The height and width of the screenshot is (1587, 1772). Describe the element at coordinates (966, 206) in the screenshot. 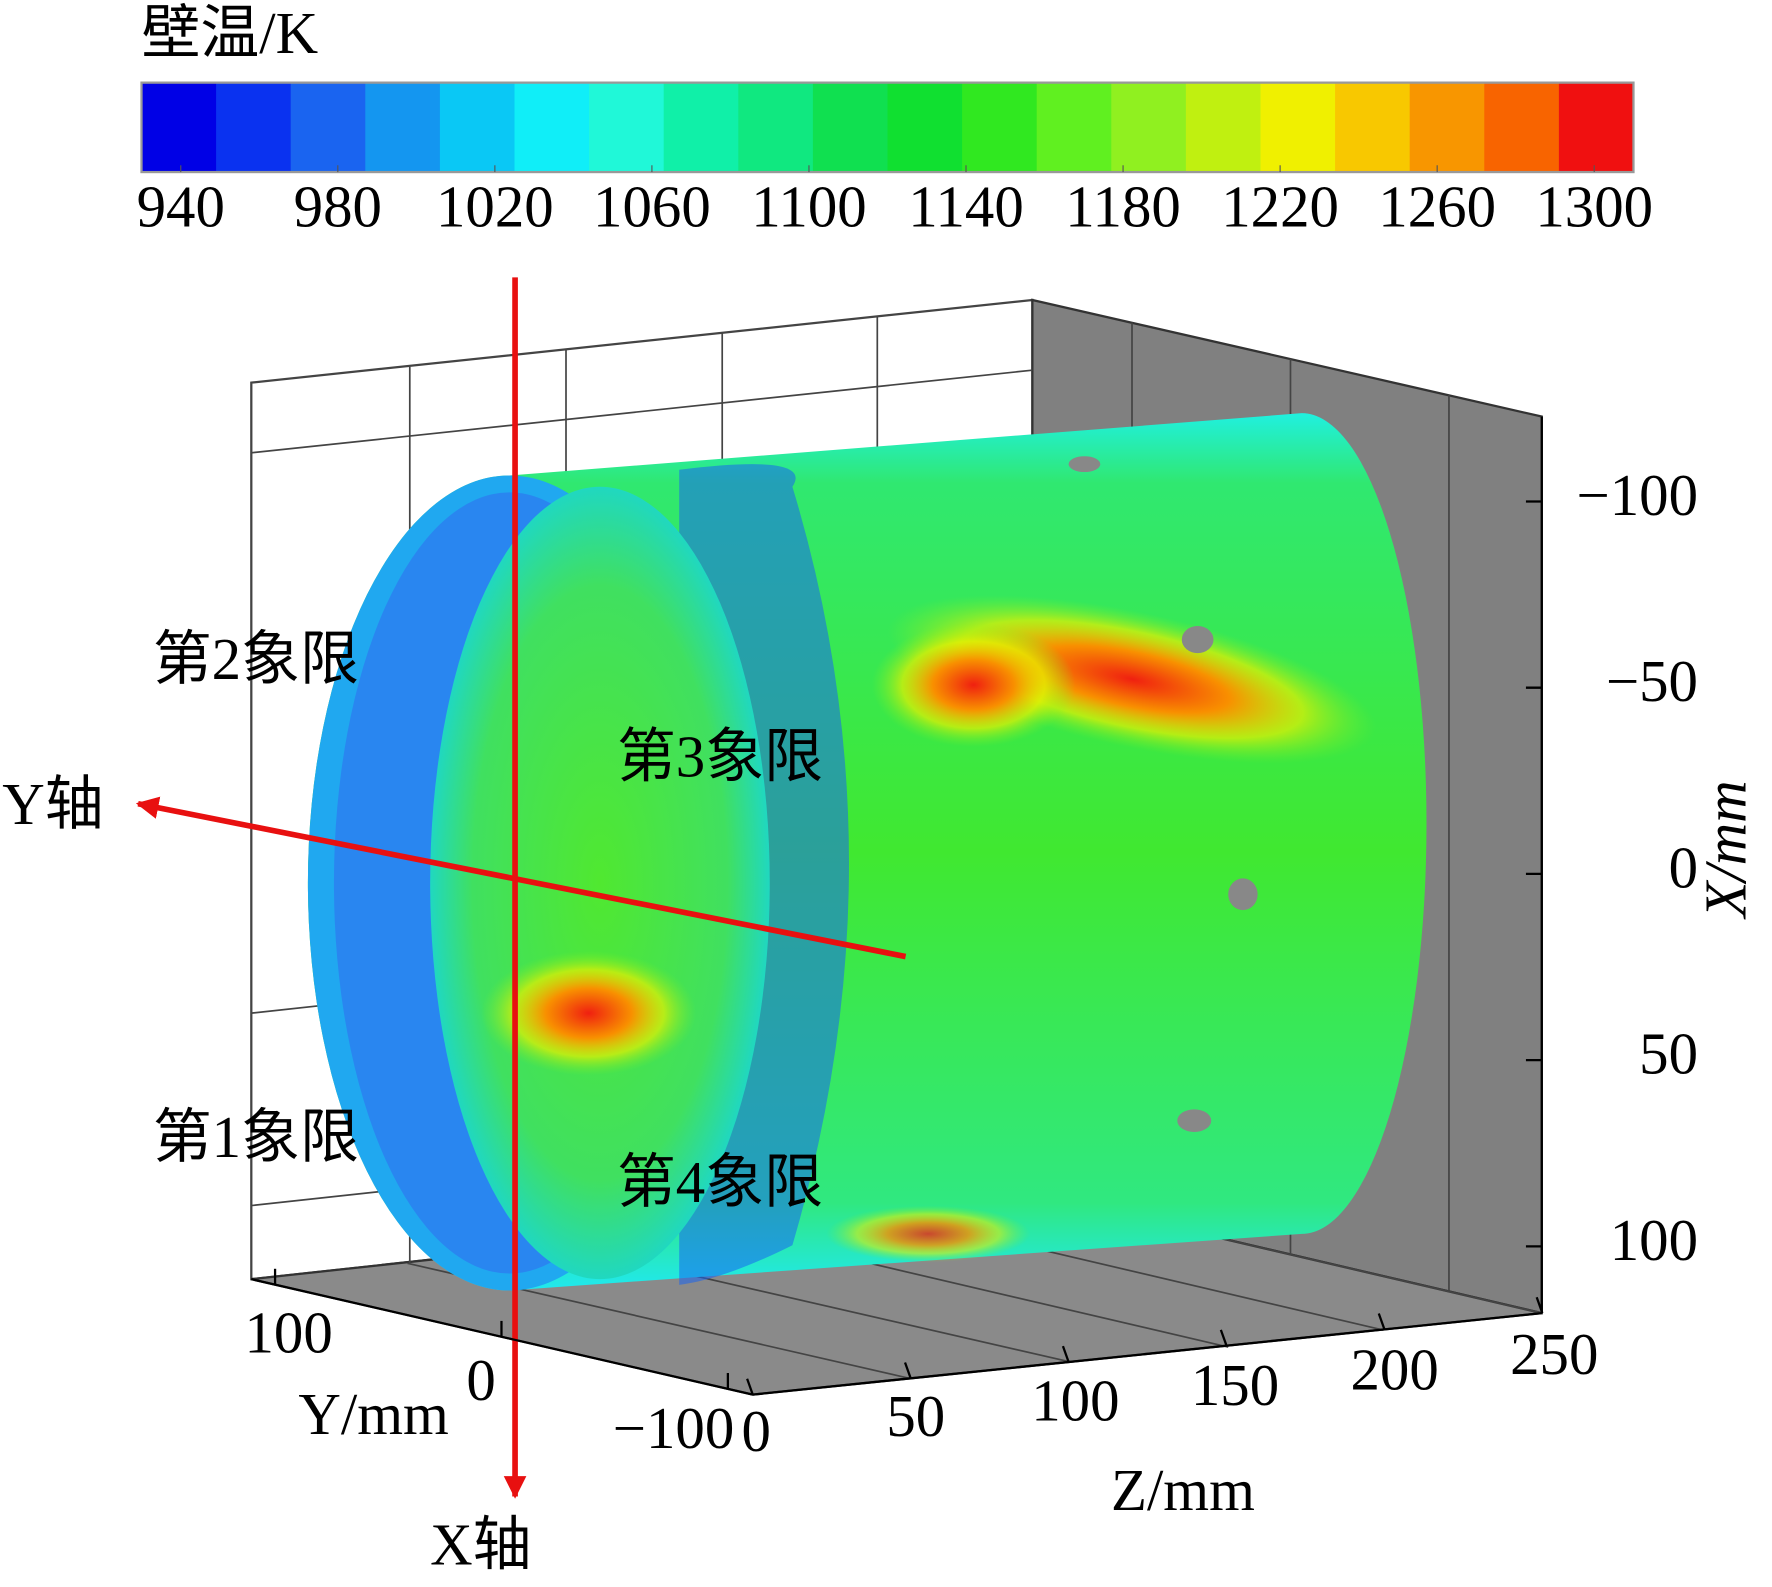

I see `colorbar-tick-label: 1140` at that location.